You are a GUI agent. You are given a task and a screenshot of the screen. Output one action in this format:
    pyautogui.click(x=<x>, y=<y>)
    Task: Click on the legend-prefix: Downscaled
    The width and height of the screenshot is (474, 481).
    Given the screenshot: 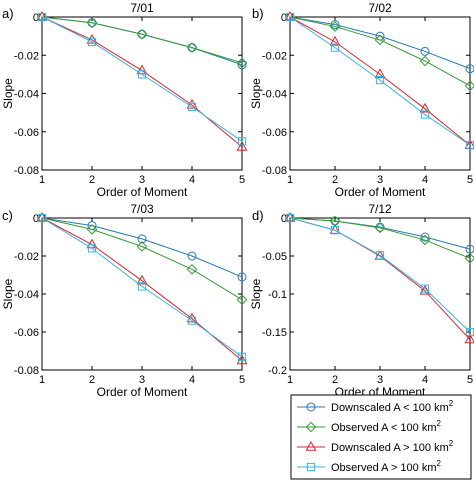 What is the action you would take?
    pyautogui.click(x=362, y=448)
    